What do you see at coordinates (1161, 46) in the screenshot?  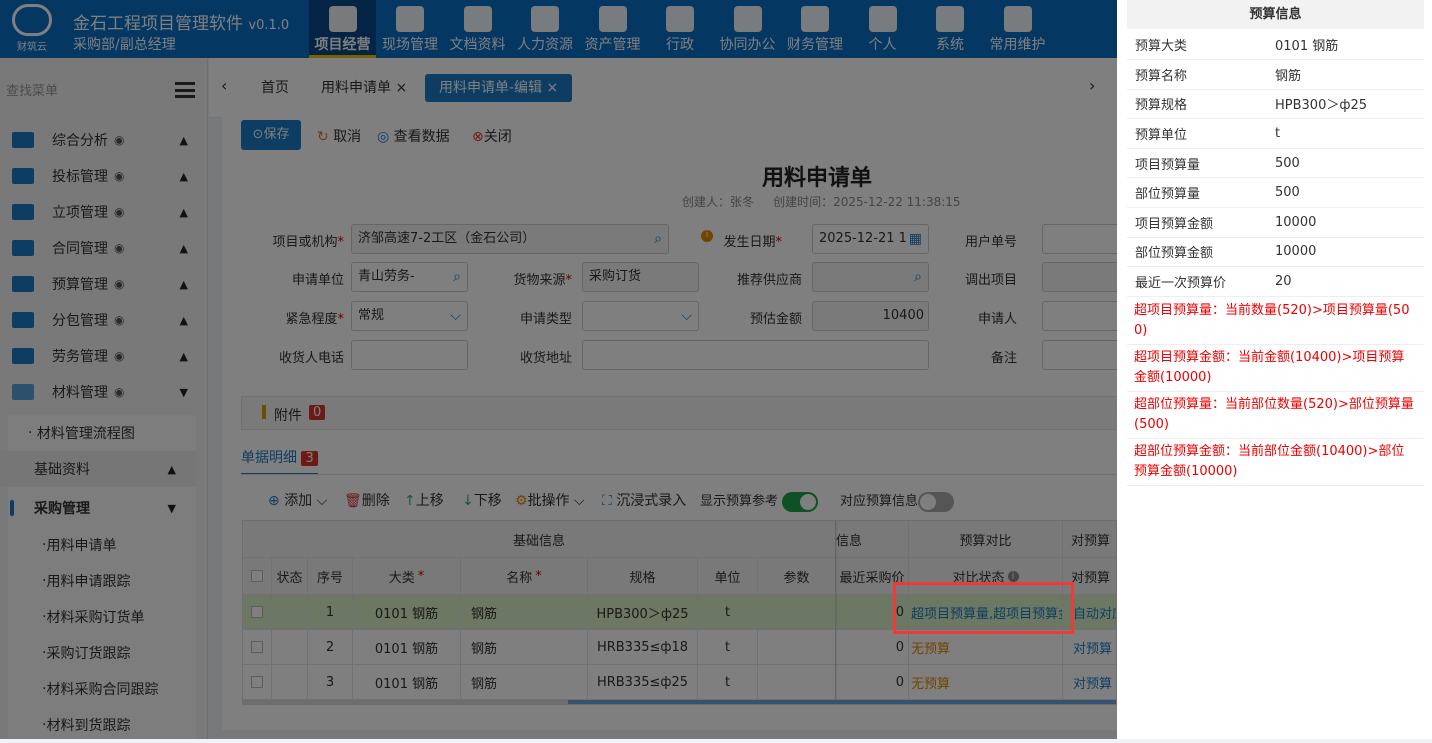 I see `row-key: 预算大类` at bounding box center [1161, 46].